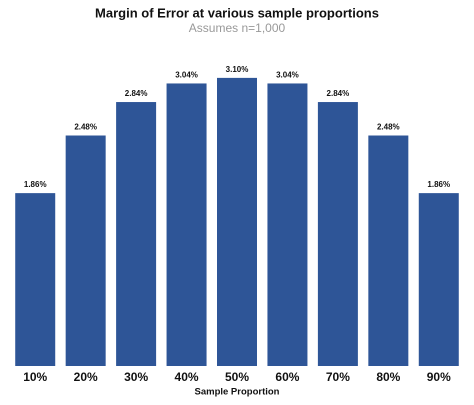 This screenshot has height=405, width=474. Describe the element at coordinates (388, 377) in the screenshot. I see `x-tick-label: 80%` at that location.